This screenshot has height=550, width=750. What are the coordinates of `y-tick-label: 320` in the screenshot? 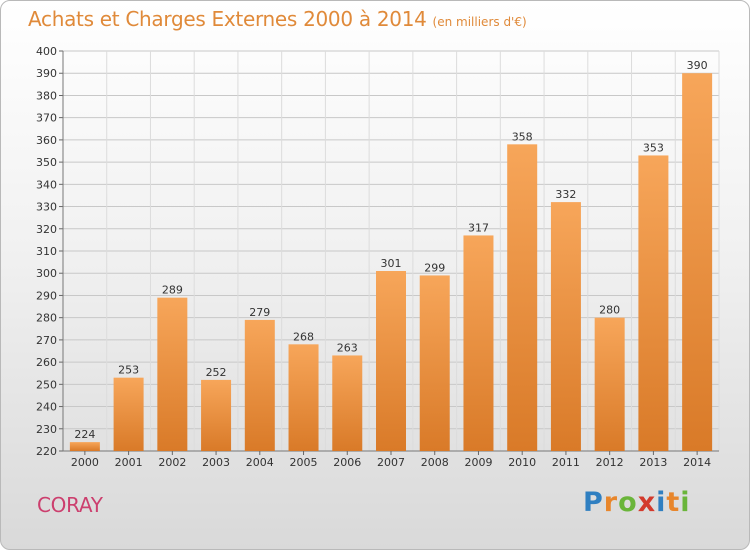 It's located at (46, 229).